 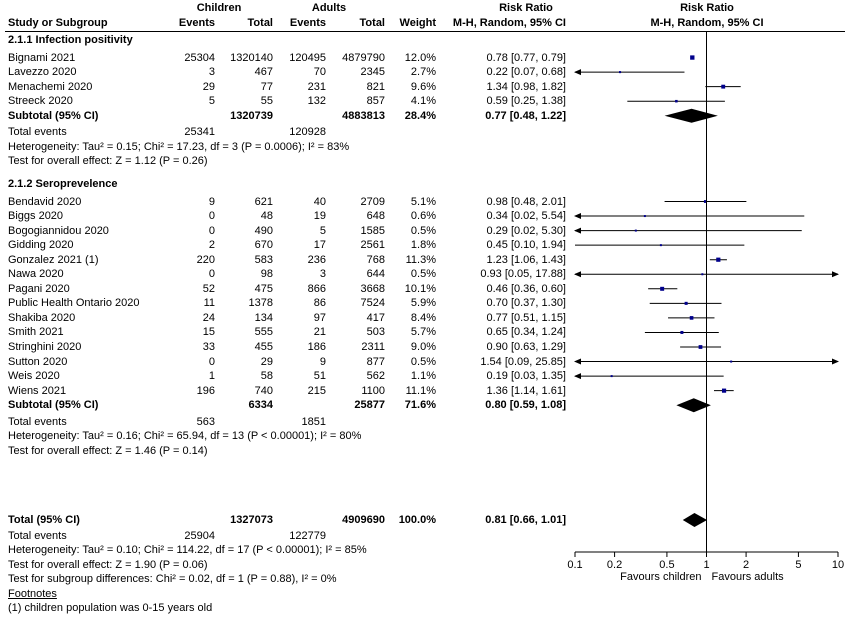 I want to click on study-name: Public Health Ontario 2020, so click(x=74, y=303).